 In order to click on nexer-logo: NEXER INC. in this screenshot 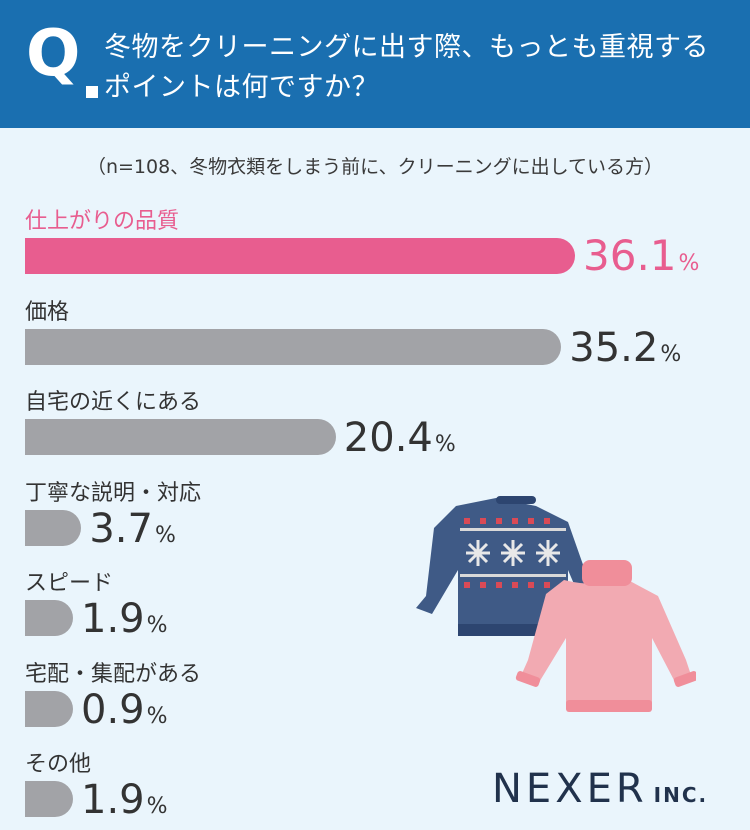, I will do `click(600, 789)`.